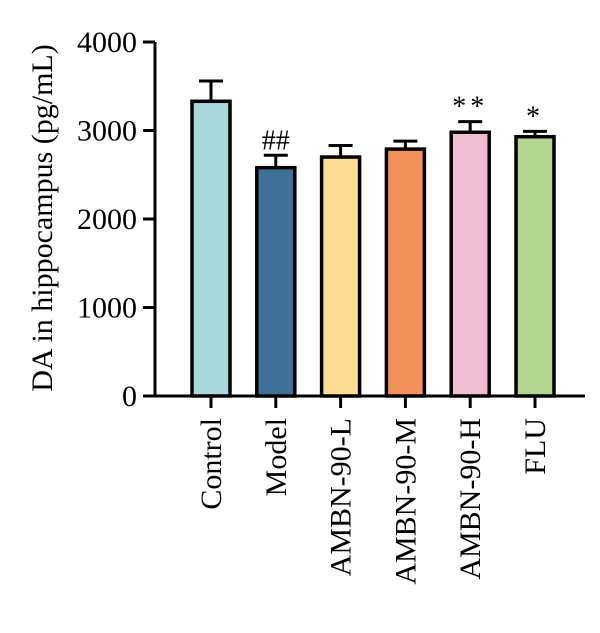 Image resolution: width=600 pixels, height=633 pixels. I want to click on y-tick-label: 0, so click(129, 396).